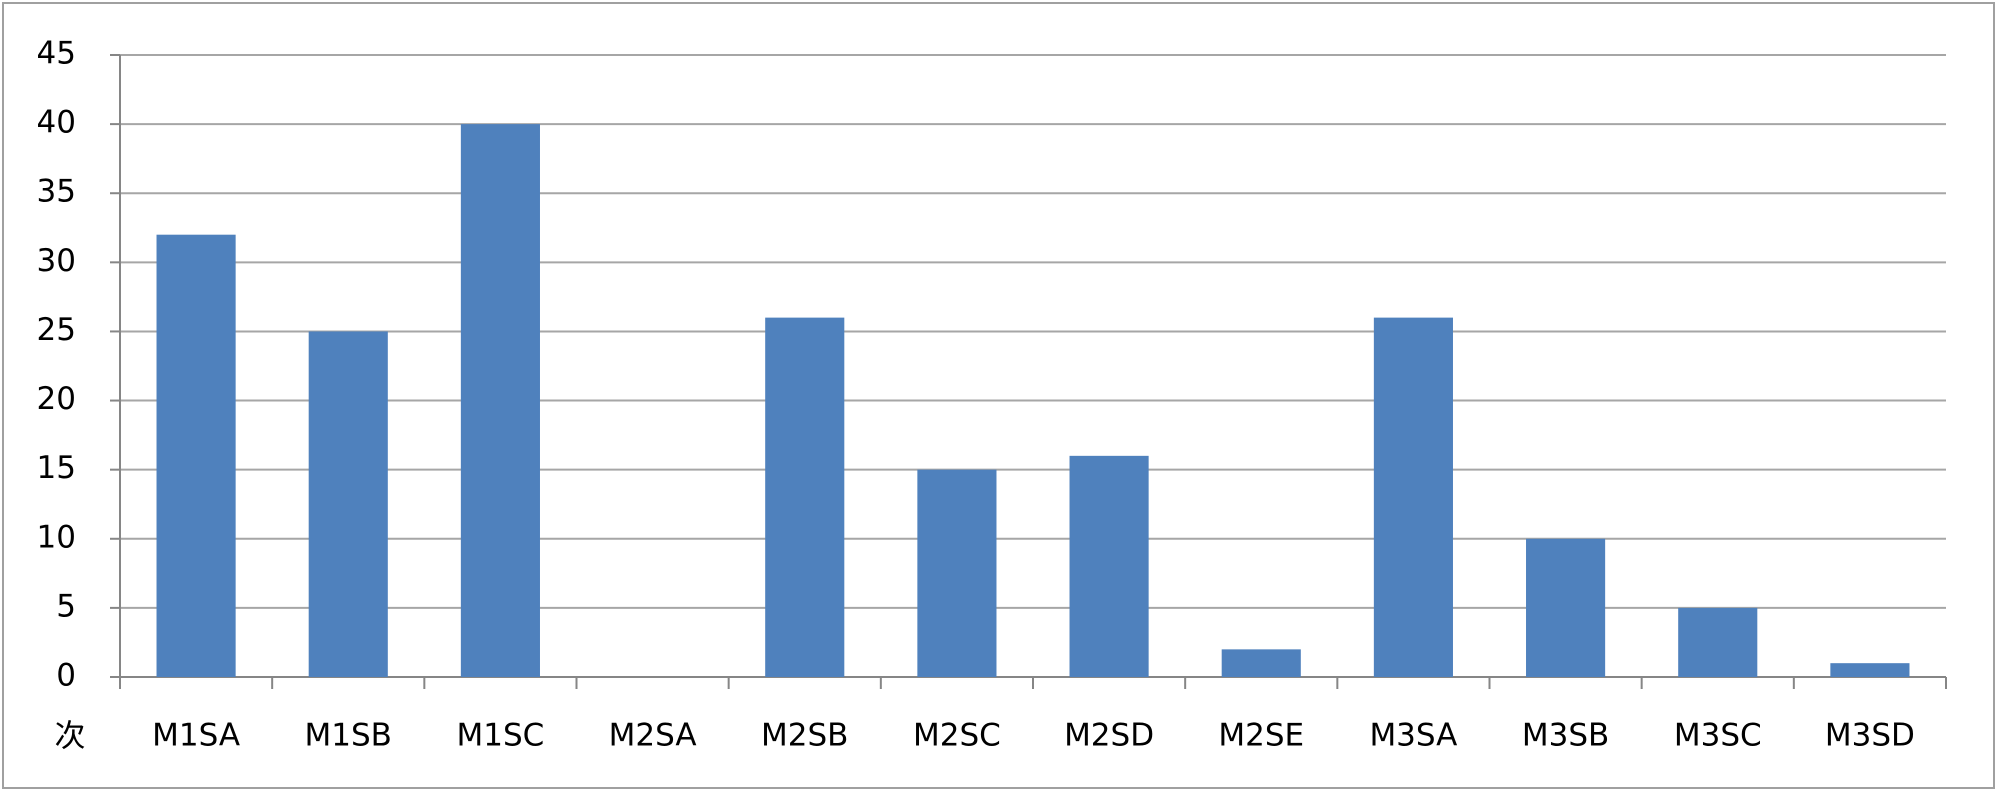 The width and height of the screenshot is (2000, 794). What do you see at coordinates (70, 737) in the screenshot?
I see `y-unit-label: 次` at bounding box center [70, 737].